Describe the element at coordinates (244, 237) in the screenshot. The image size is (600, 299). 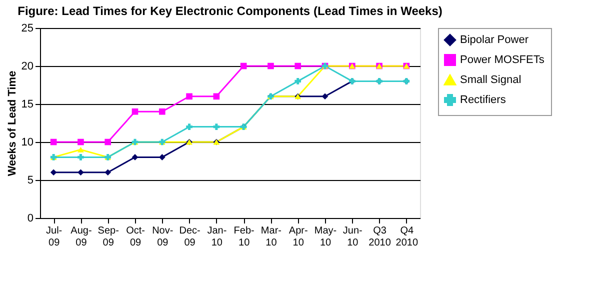
I see `x-tick-label: Feb-10` at that location.